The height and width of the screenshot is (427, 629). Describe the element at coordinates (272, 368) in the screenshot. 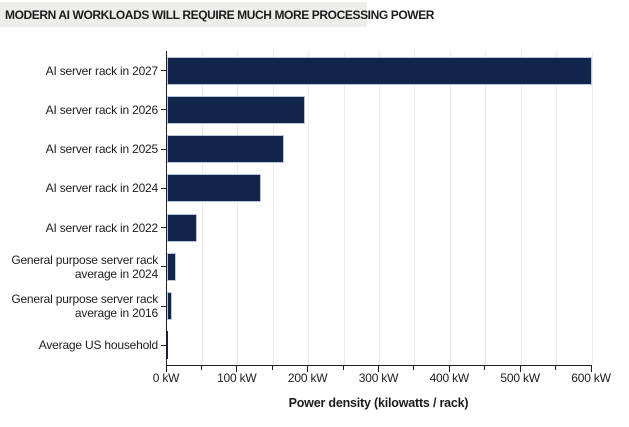

I see `x-minor-tick-150kw` at that location.